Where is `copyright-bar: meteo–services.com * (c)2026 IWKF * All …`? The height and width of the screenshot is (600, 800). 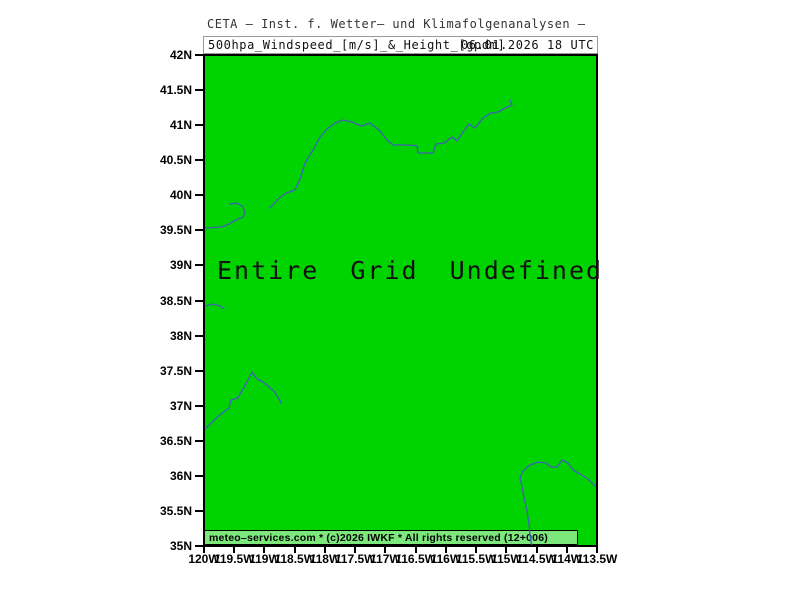 copyright-bar: meteo–services.com * (c)2026 IWKF * All … is located at coordinates (391, 537).